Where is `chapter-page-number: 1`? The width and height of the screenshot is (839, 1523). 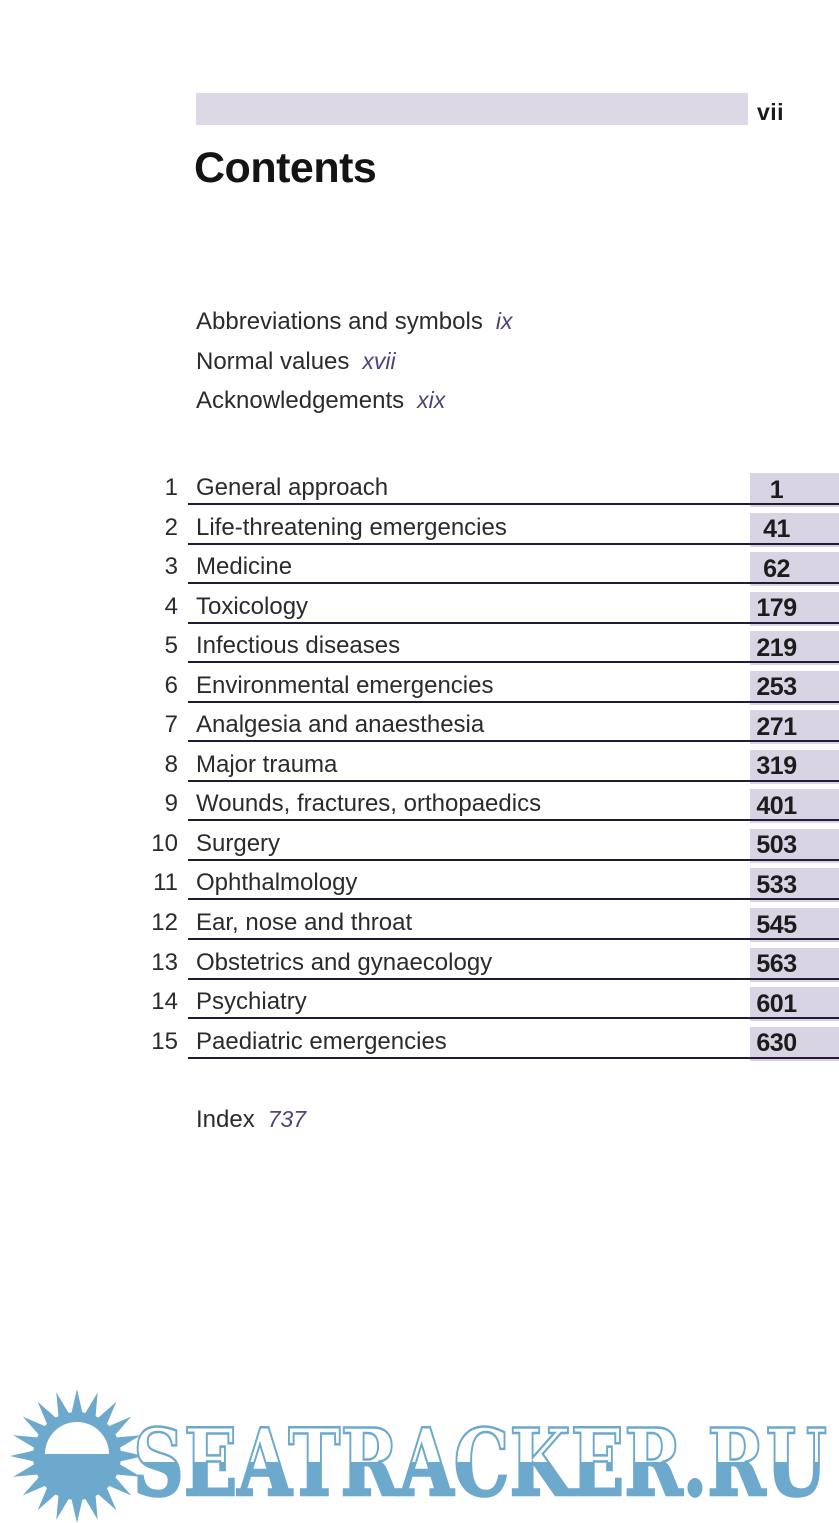
chapter-page-number: 1 is located at coordinates (776, 489).